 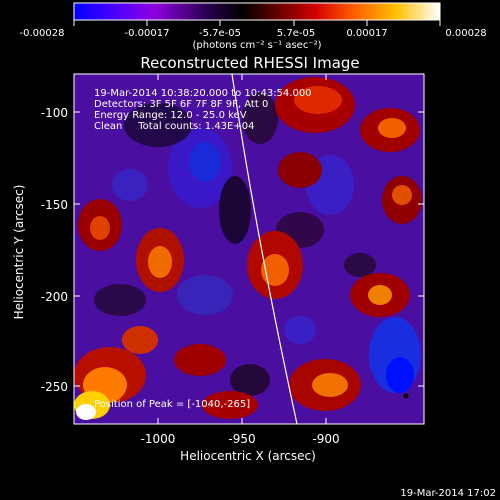 What do you see at coordinates (248, 456) in the screenshot?
I see `x-axis-label: Heliocentric X (arcsec)` at bounding box center [248, 456].